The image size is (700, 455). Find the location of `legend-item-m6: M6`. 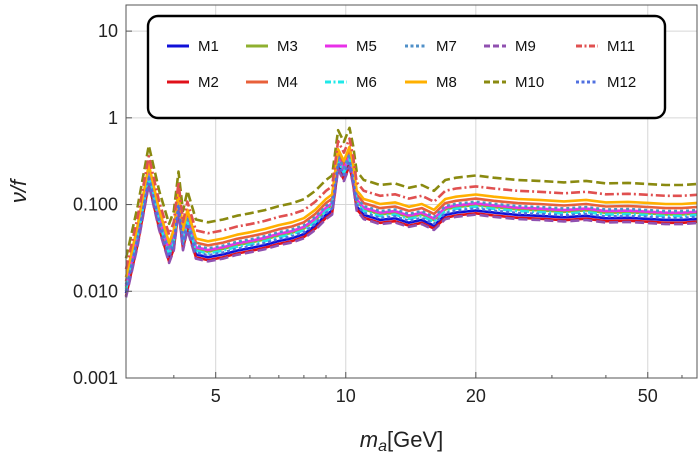

legend-item-m6: M6 is located at coordinates (351, 82).